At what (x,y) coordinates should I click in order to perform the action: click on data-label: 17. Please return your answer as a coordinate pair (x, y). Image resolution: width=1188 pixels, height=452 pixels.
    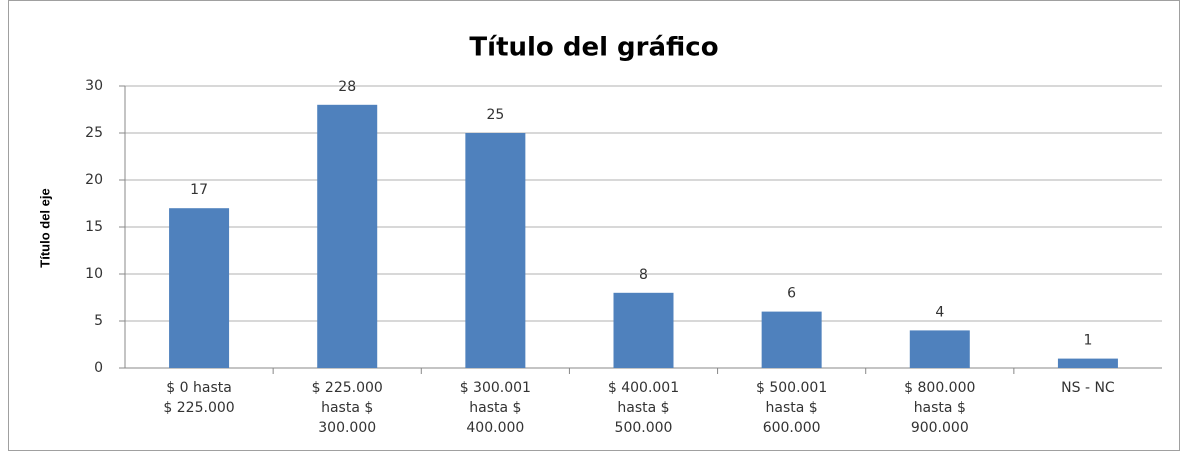
    Looking at the image, I should click on (199, 190).